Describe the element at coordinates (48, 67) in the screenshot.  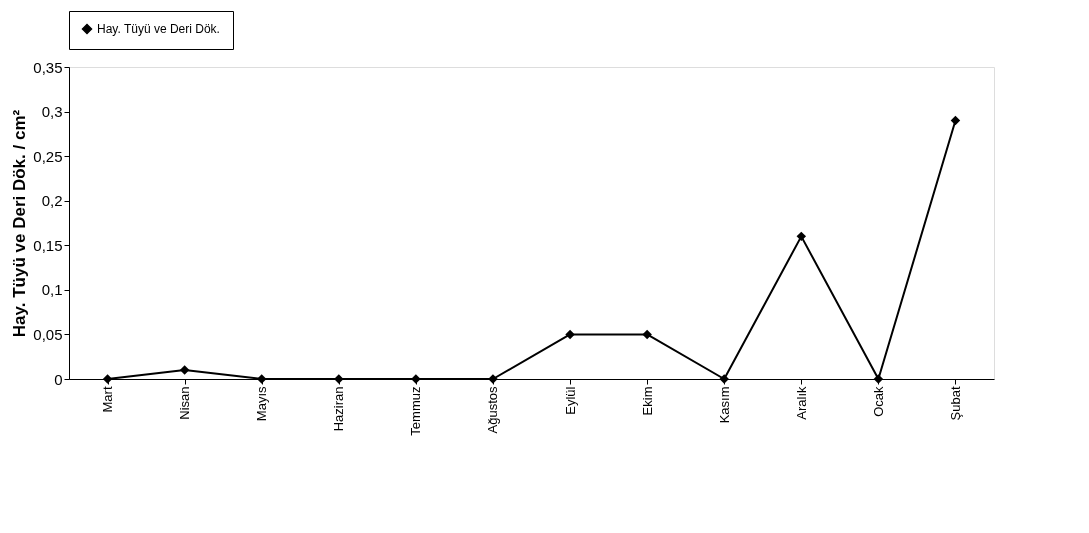
I see `y-tick-label: 0,35` at that location.